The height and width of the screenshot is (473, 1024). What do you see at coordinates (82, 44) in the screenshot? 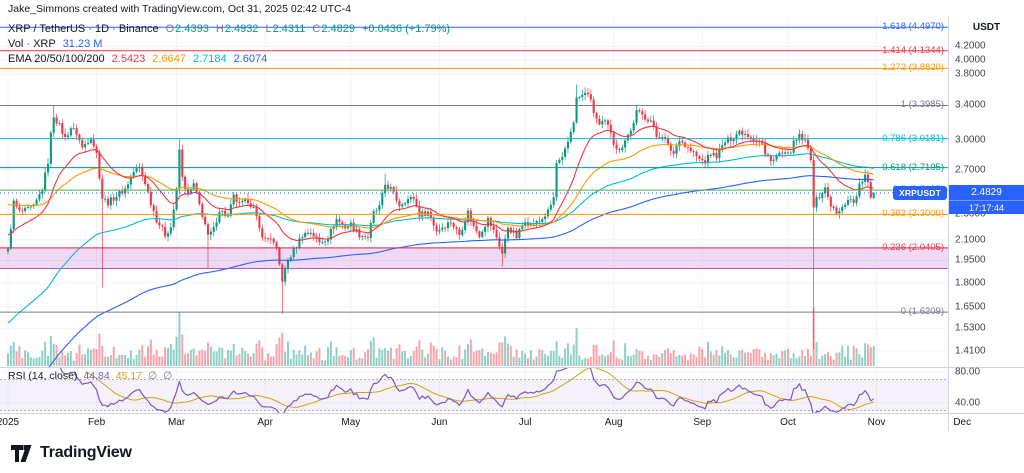
I see `volume-value: 31.23 M` at bounding box center [82, 44].